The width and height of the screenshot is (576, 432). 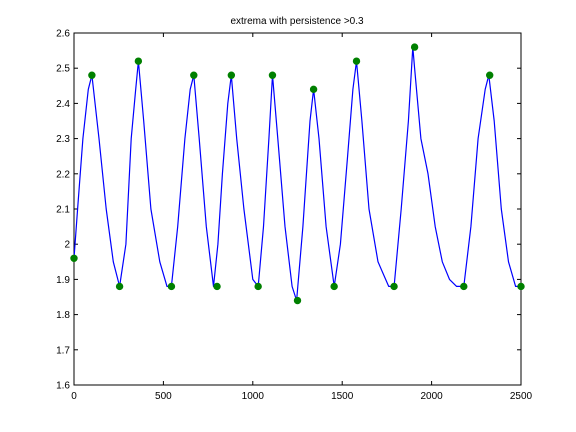 I want to click on x-tick-label: 1000, so click(x=253, y=396).